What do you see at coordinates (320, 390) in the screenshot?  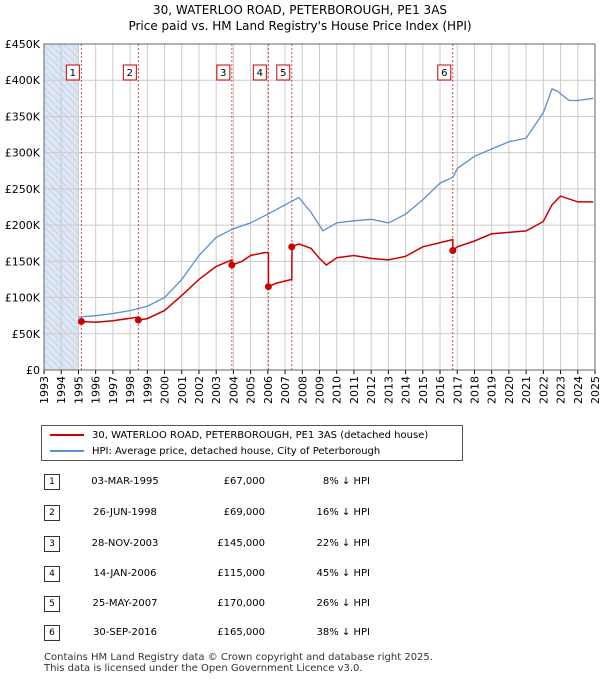 I see `x-tick-label: 2009` at bounding box center [320, 390].